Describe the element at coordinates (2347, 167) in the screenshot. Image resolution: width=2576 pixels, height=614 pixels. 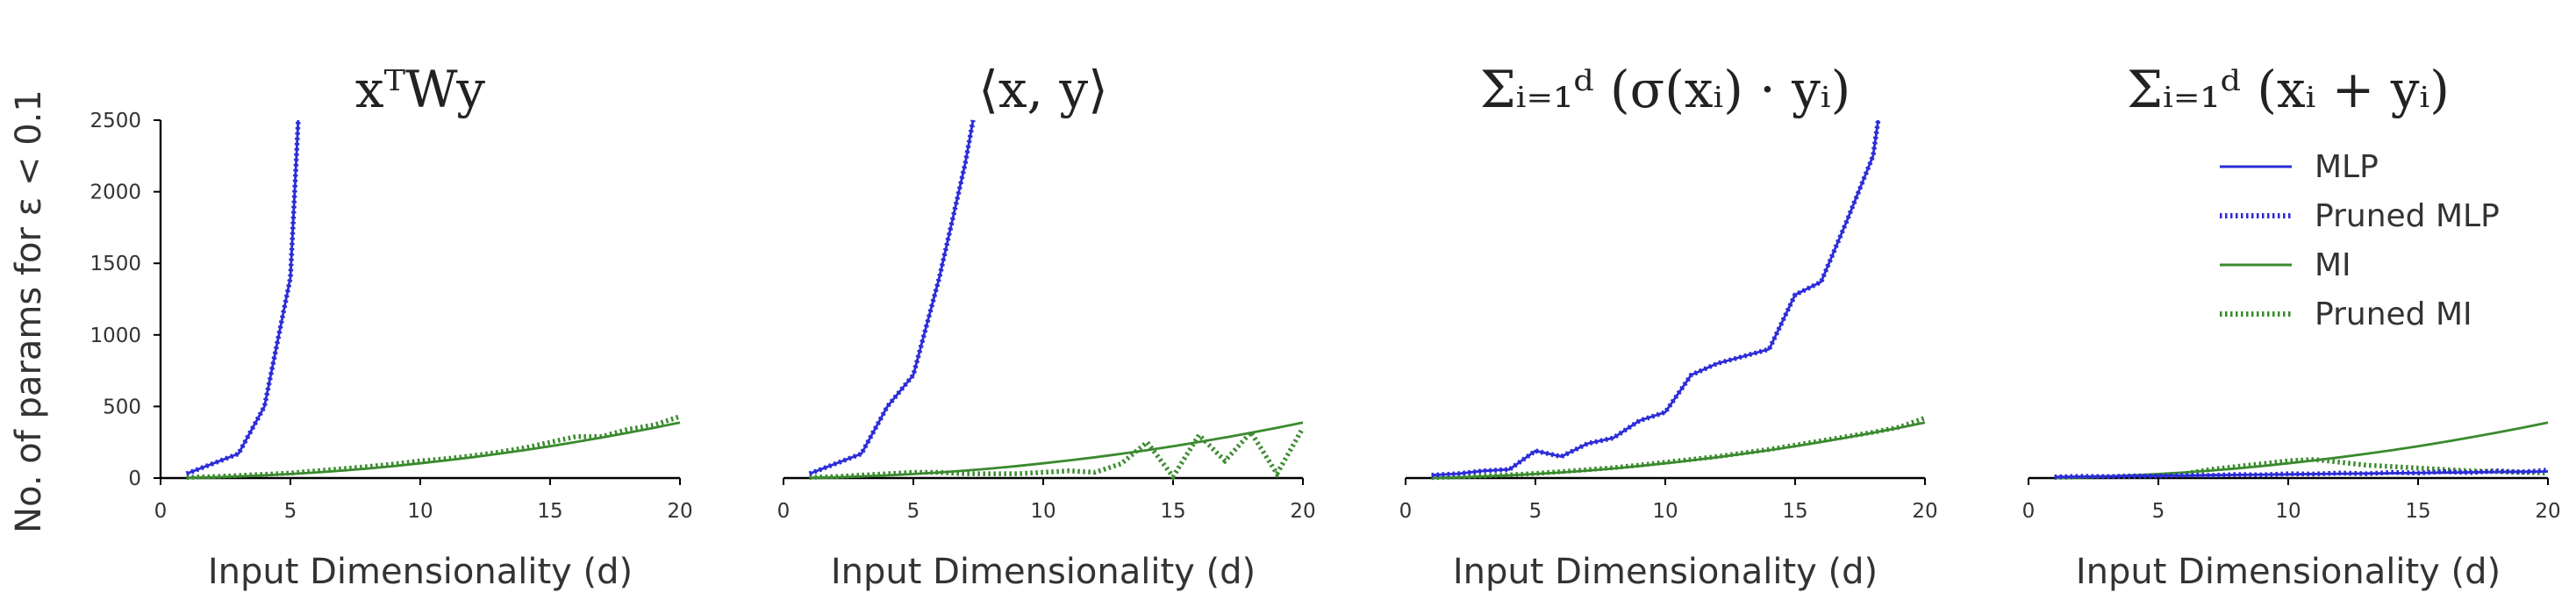
I see `legend-label: MLP` at that location.